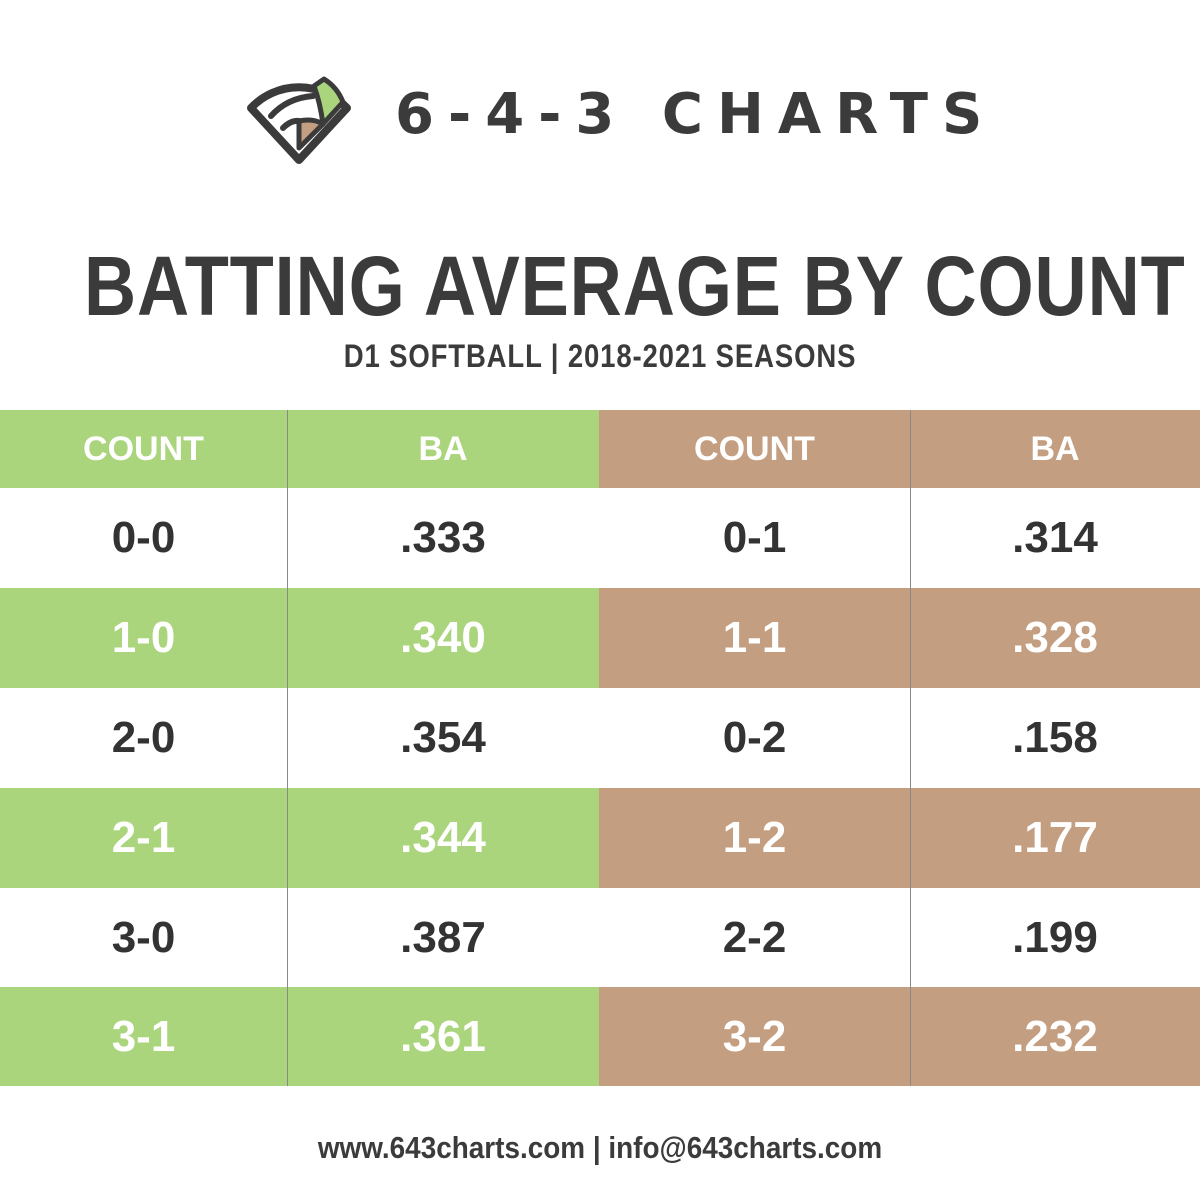 This screenshot has width=1200, height=1199. I want to click on table-row: 3-1 .361 3-2 .232, so click(600, 1036).